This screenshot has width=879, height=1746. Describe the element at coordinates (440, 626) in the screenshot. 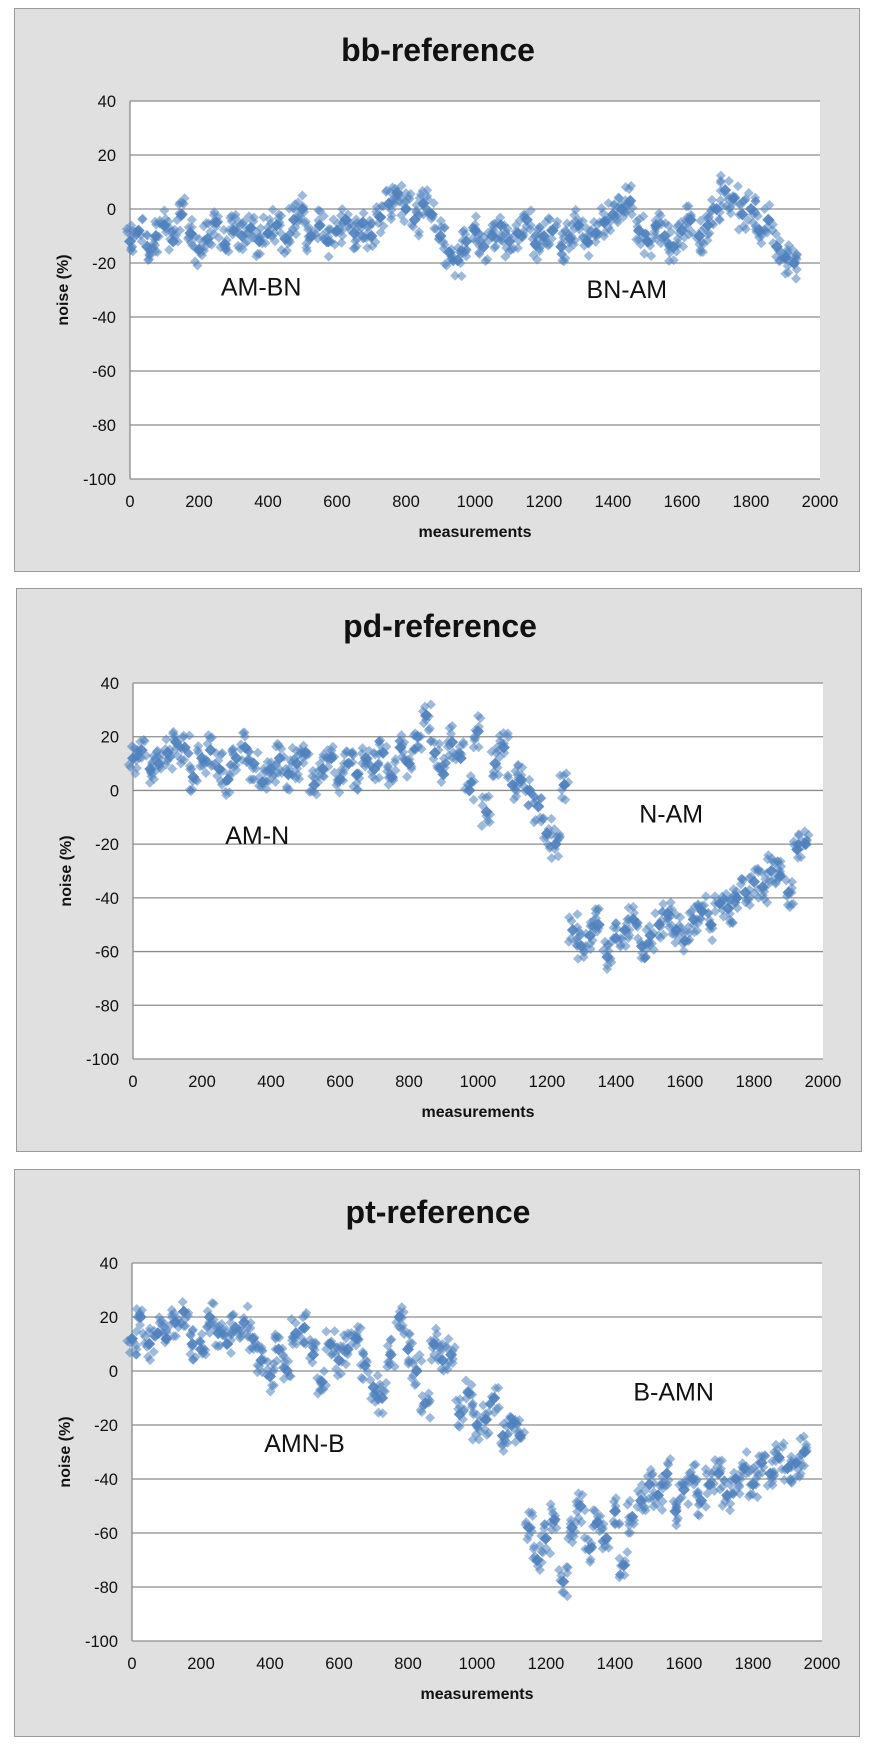

I see `chart-title: pd-reference` at that location.